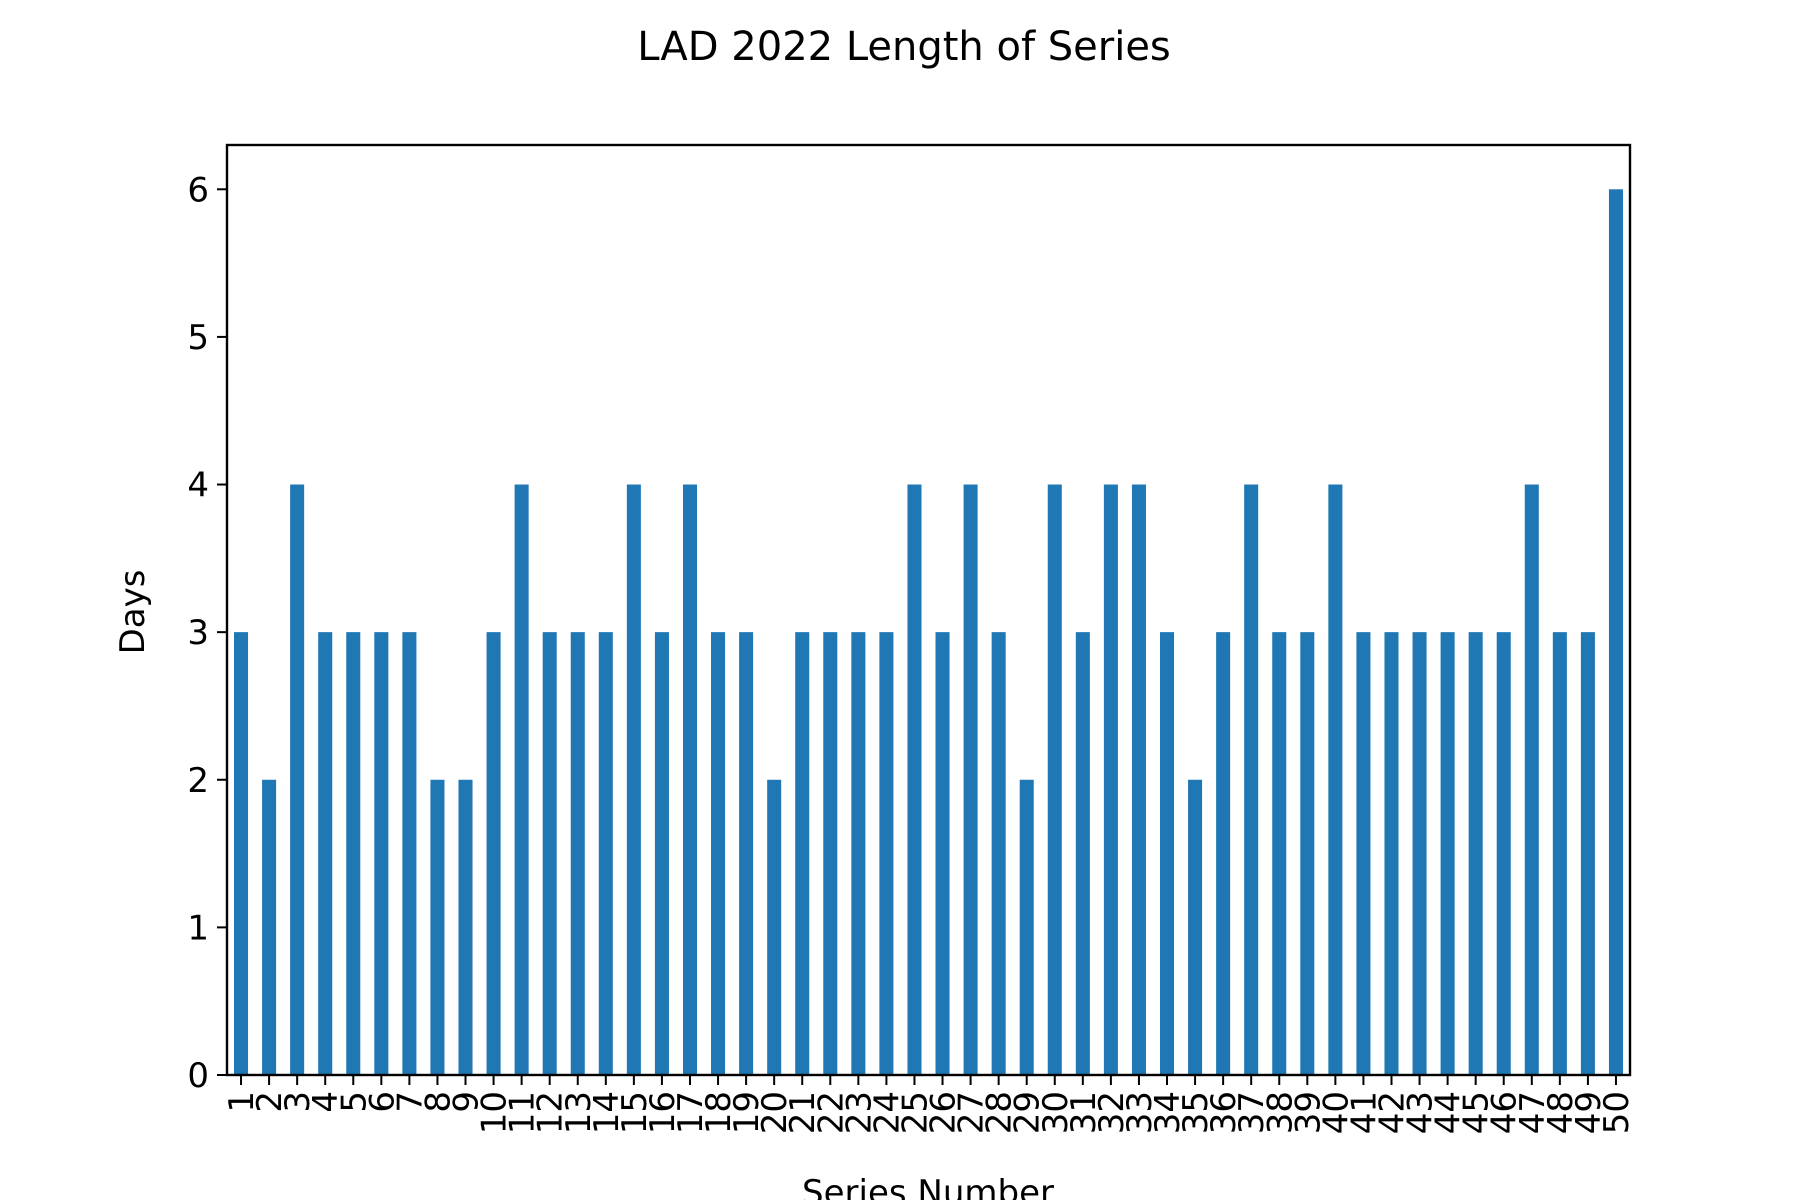  What do you see at coordinates (1028, 1112) in the screenshot?
I see `x-tick-label: 29` at bounding box center [1028, 1112].